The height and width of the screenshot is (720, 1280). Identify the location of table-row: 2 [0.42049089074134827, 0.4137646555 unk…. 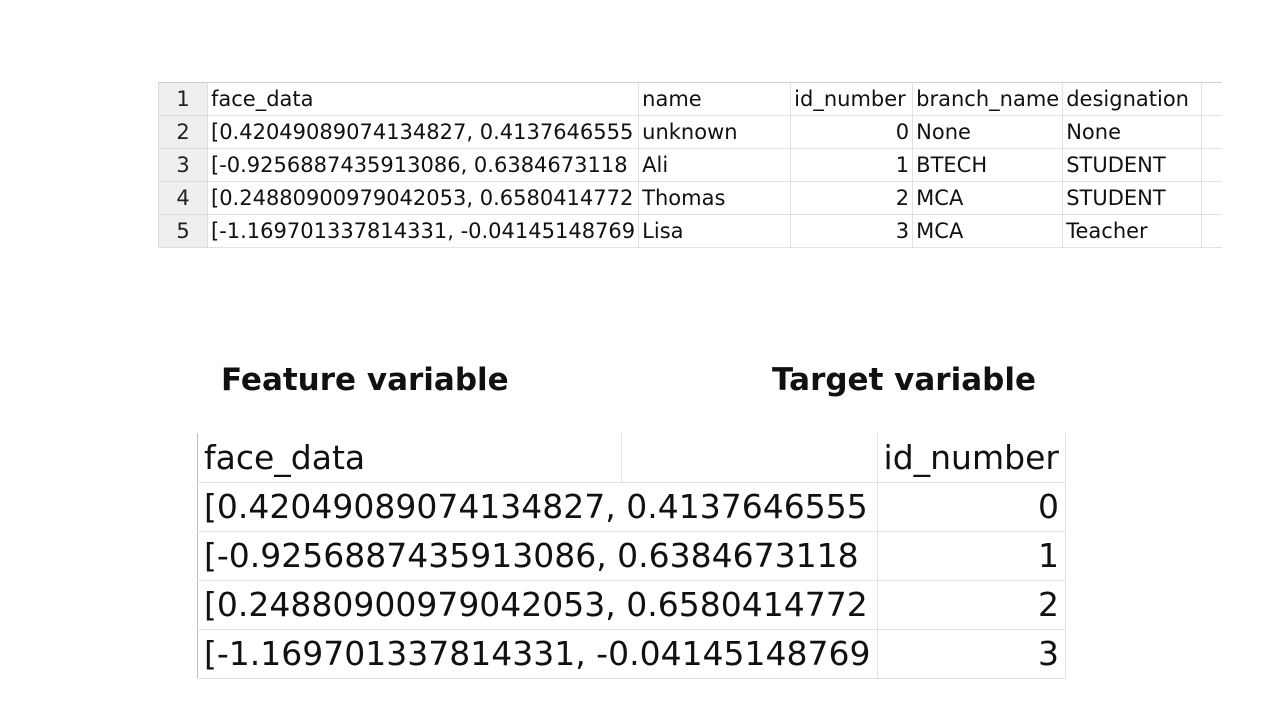
(690, 132).